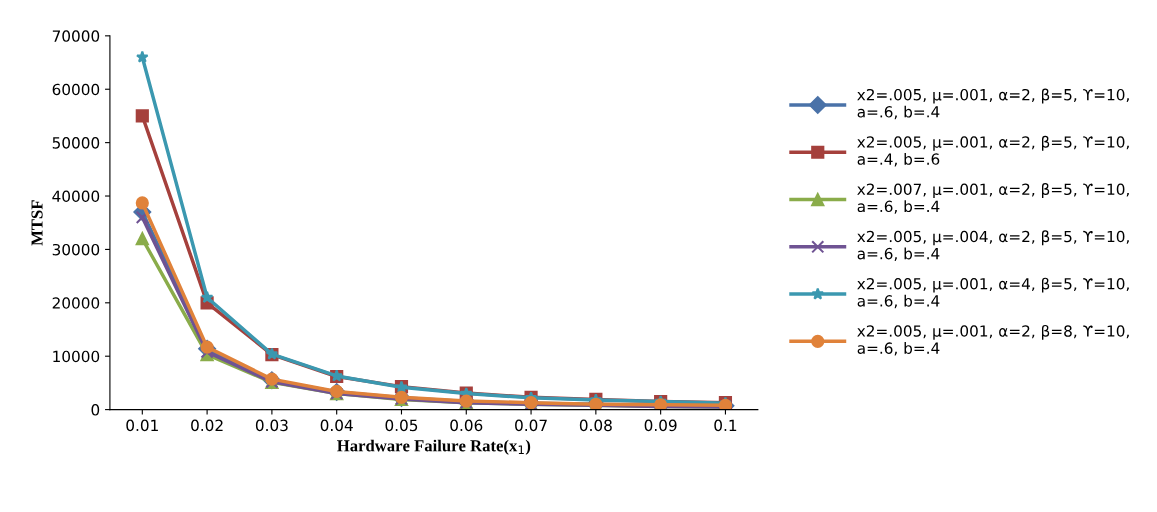  Describe the element at coordinates (595, 425) in the screenshot. I see `x-tick-label: 0.08` at that location.